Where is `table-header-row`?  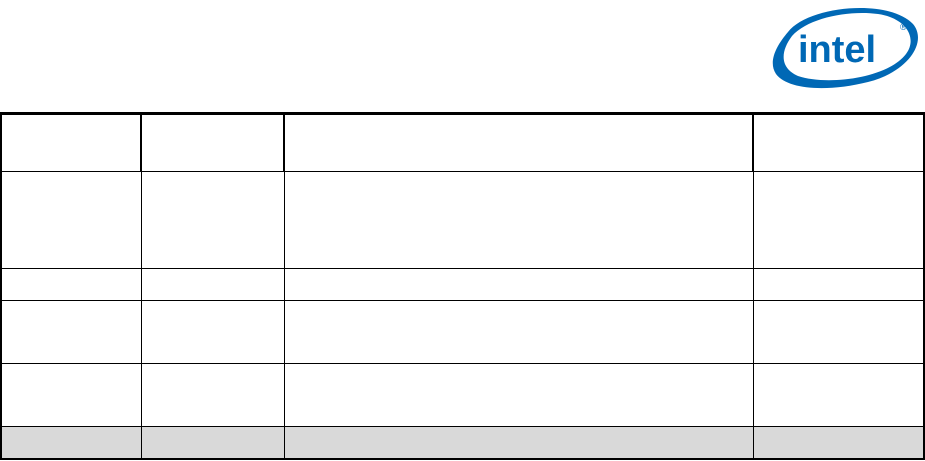 table-header-row is located at coordinates (462, 142).